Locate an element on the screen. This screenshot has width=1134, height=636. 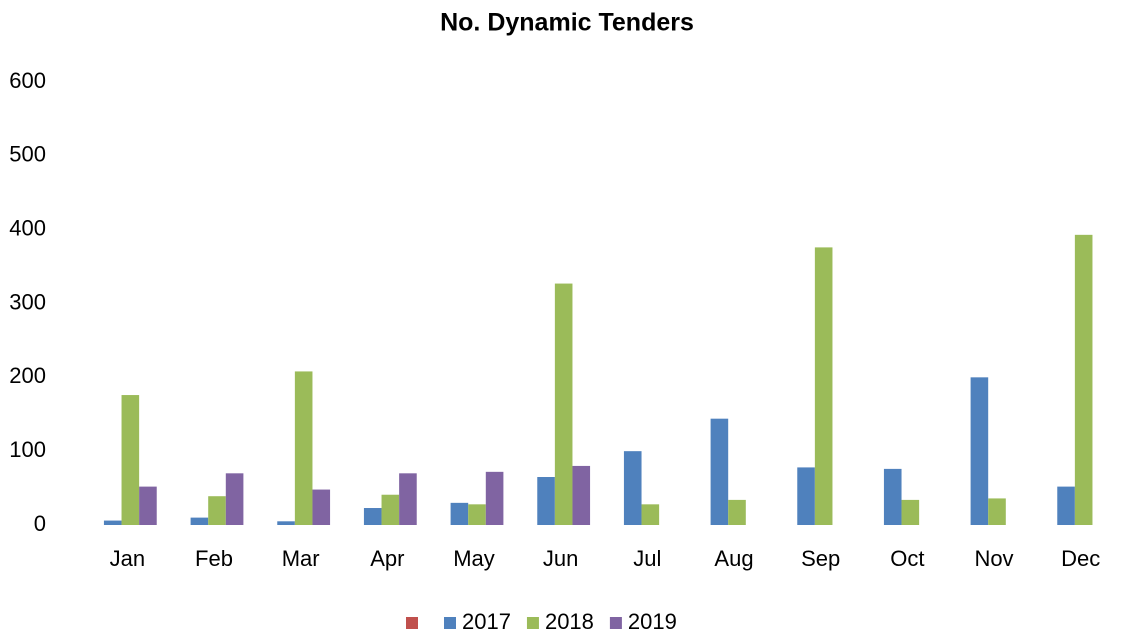
y-tick-label: 300 is located at coordinates (27, 301).